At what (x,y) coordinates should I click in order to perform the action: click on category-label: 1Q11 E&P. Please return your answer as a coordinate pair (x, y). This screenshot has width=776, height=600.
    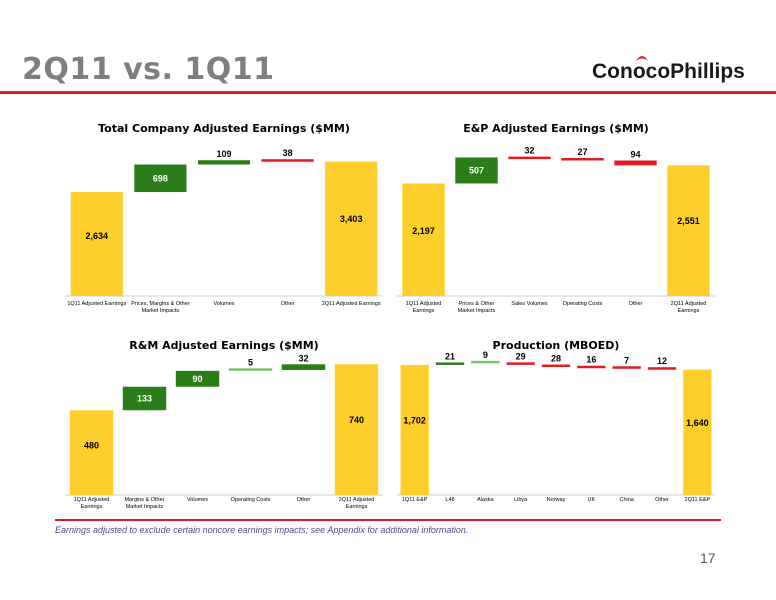
    Looking at the image, I should click on (415, 500).